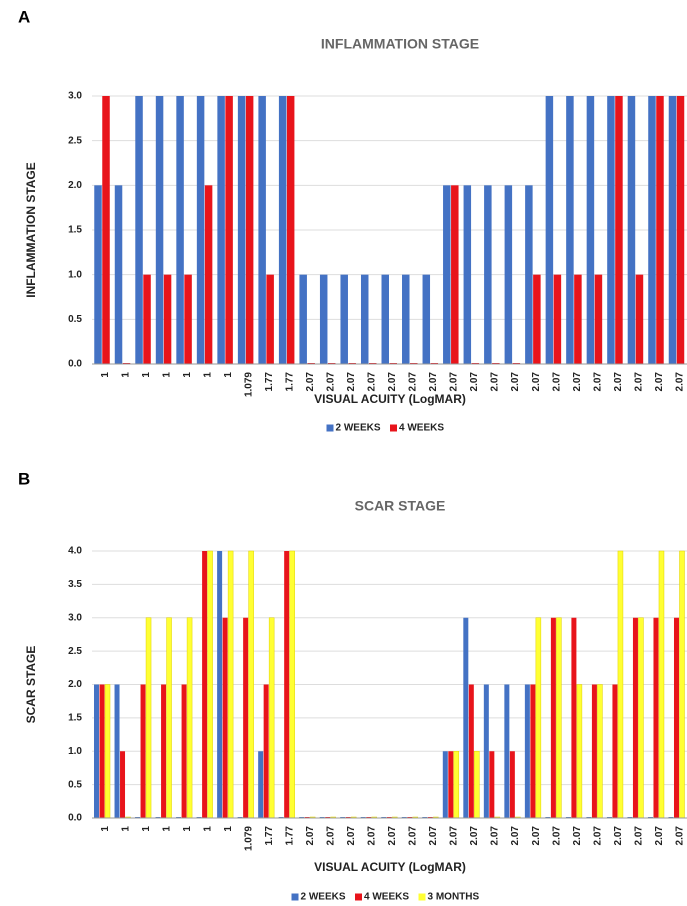 This screenshot has height=906, width=687. I want to click on y-axis-title: INFLAMMATION STAGE, so click(31, 230).